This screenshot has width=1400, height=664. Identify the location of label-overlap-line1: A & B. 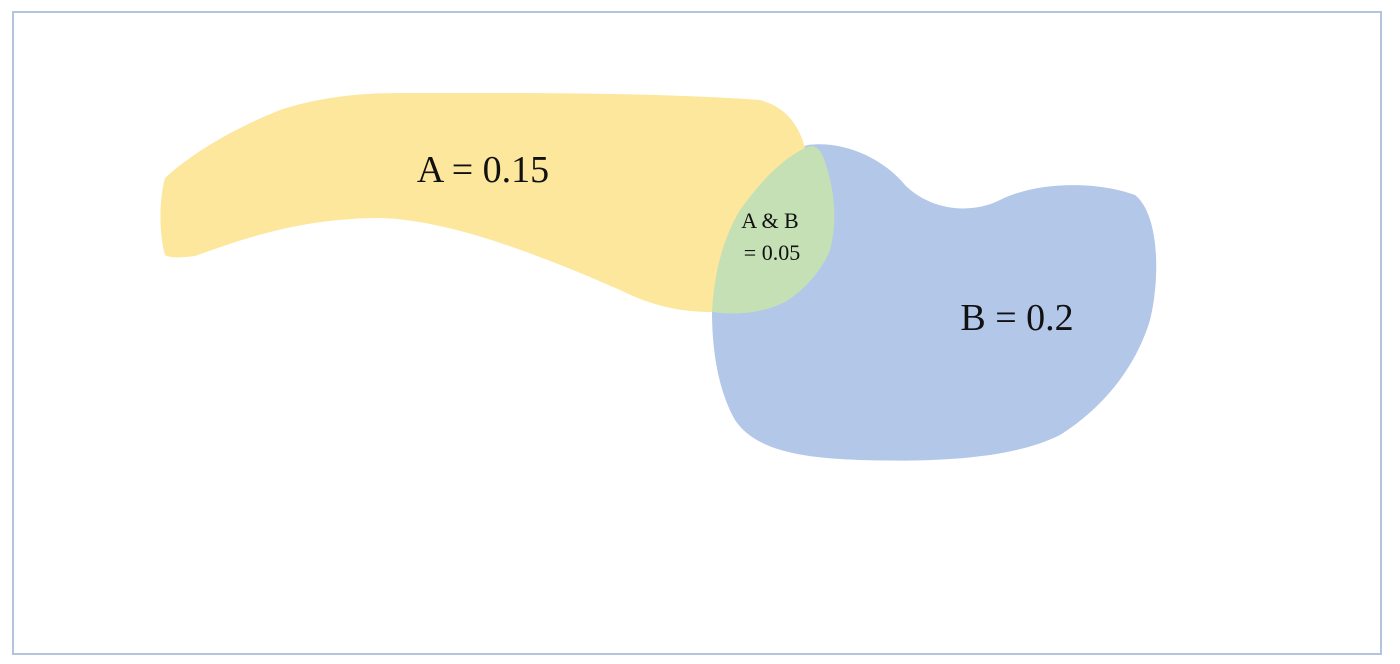
(769, 220).